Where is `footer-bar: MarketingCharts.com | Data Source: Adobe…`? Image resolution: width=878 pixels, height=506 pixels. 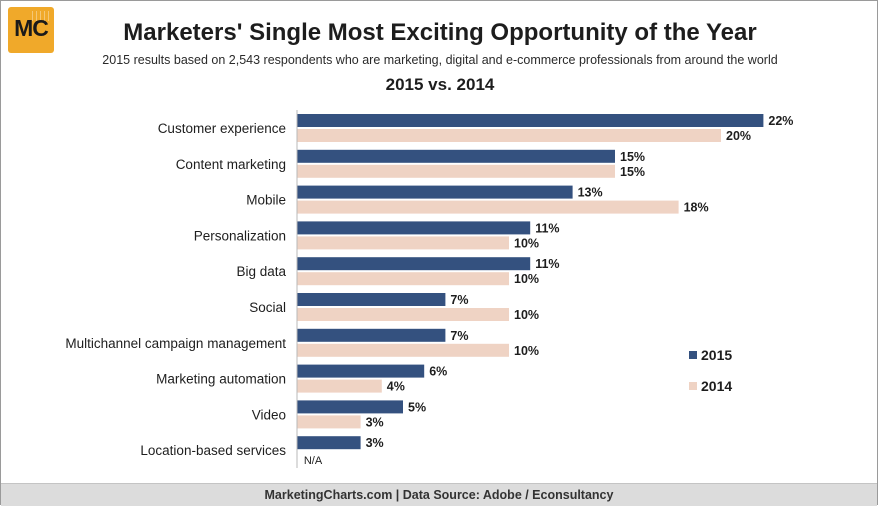
footer-bar: MarketingCharts.com | Data Source: Adobe… is located at coordinates (439, 494).